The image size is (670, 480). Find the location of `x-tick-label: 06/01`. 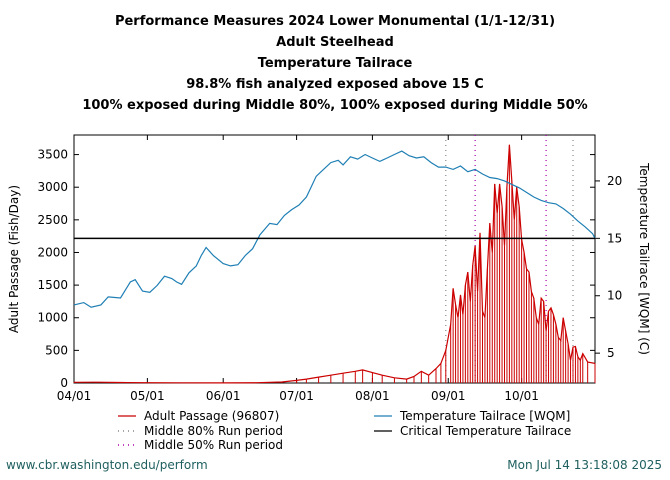

x-tick-label: 06/01 is located at coordinates (223, 396).